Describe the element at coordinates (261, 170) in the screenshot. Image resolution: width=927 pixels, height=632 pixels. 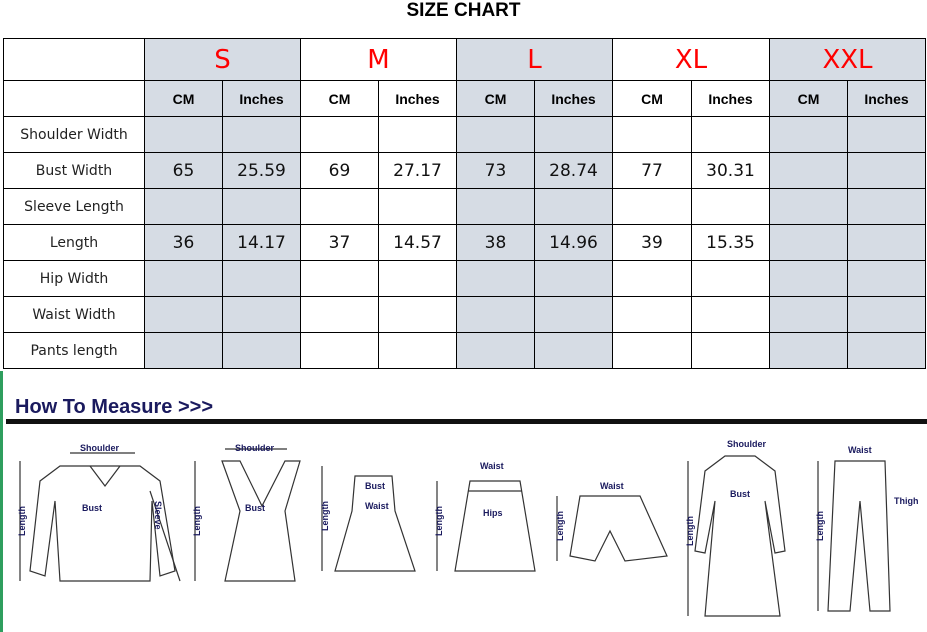
I see `table-cell: 25.59` at that location.